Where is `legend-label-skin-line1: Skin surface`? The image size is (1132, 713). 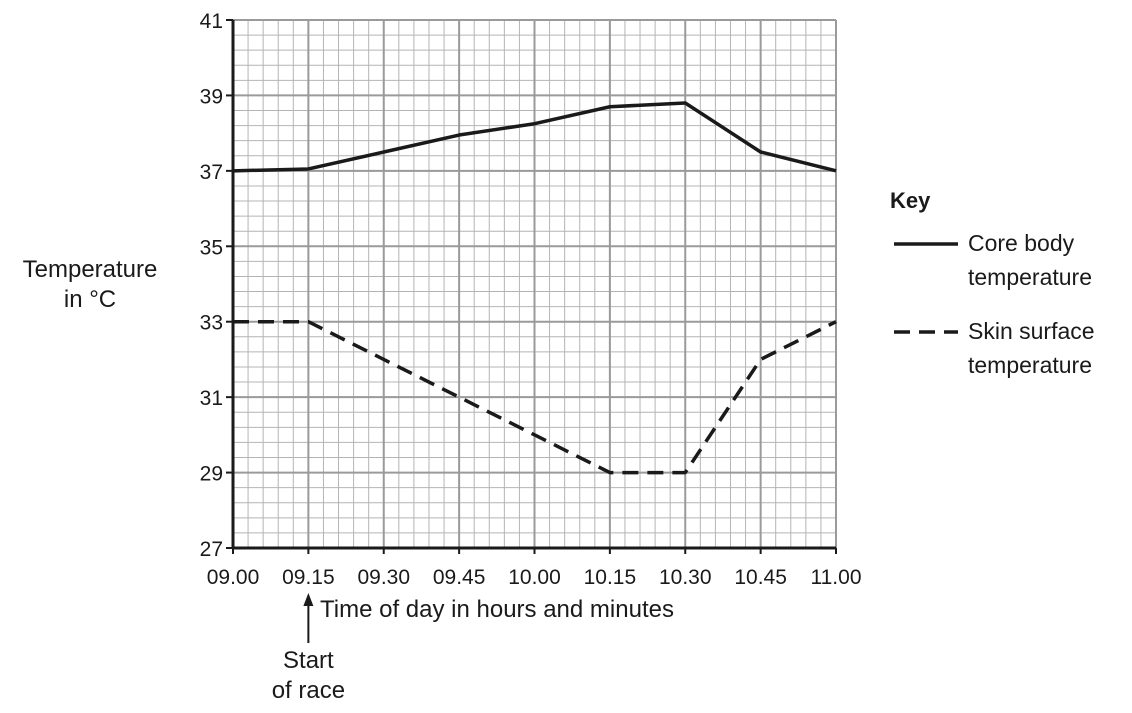 legend-label-skin-line1: Skin surface is located at coordinates (1031, 331).